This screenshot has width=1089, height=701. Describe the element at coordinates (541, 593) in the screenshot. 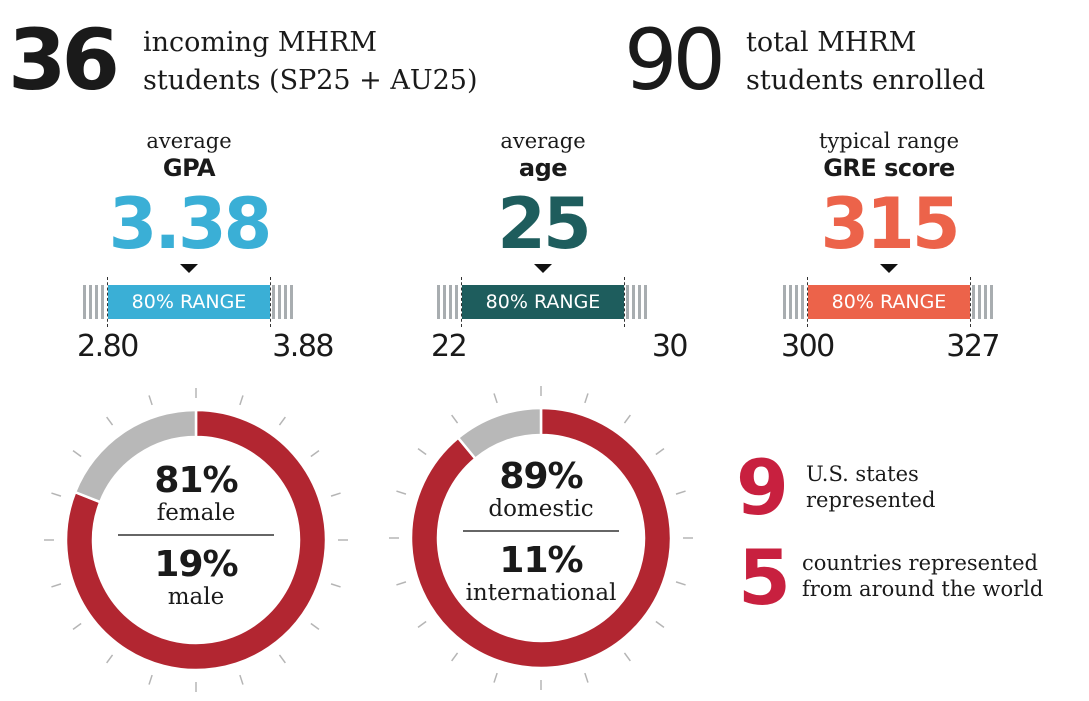

I see `international-label: international` at that location.